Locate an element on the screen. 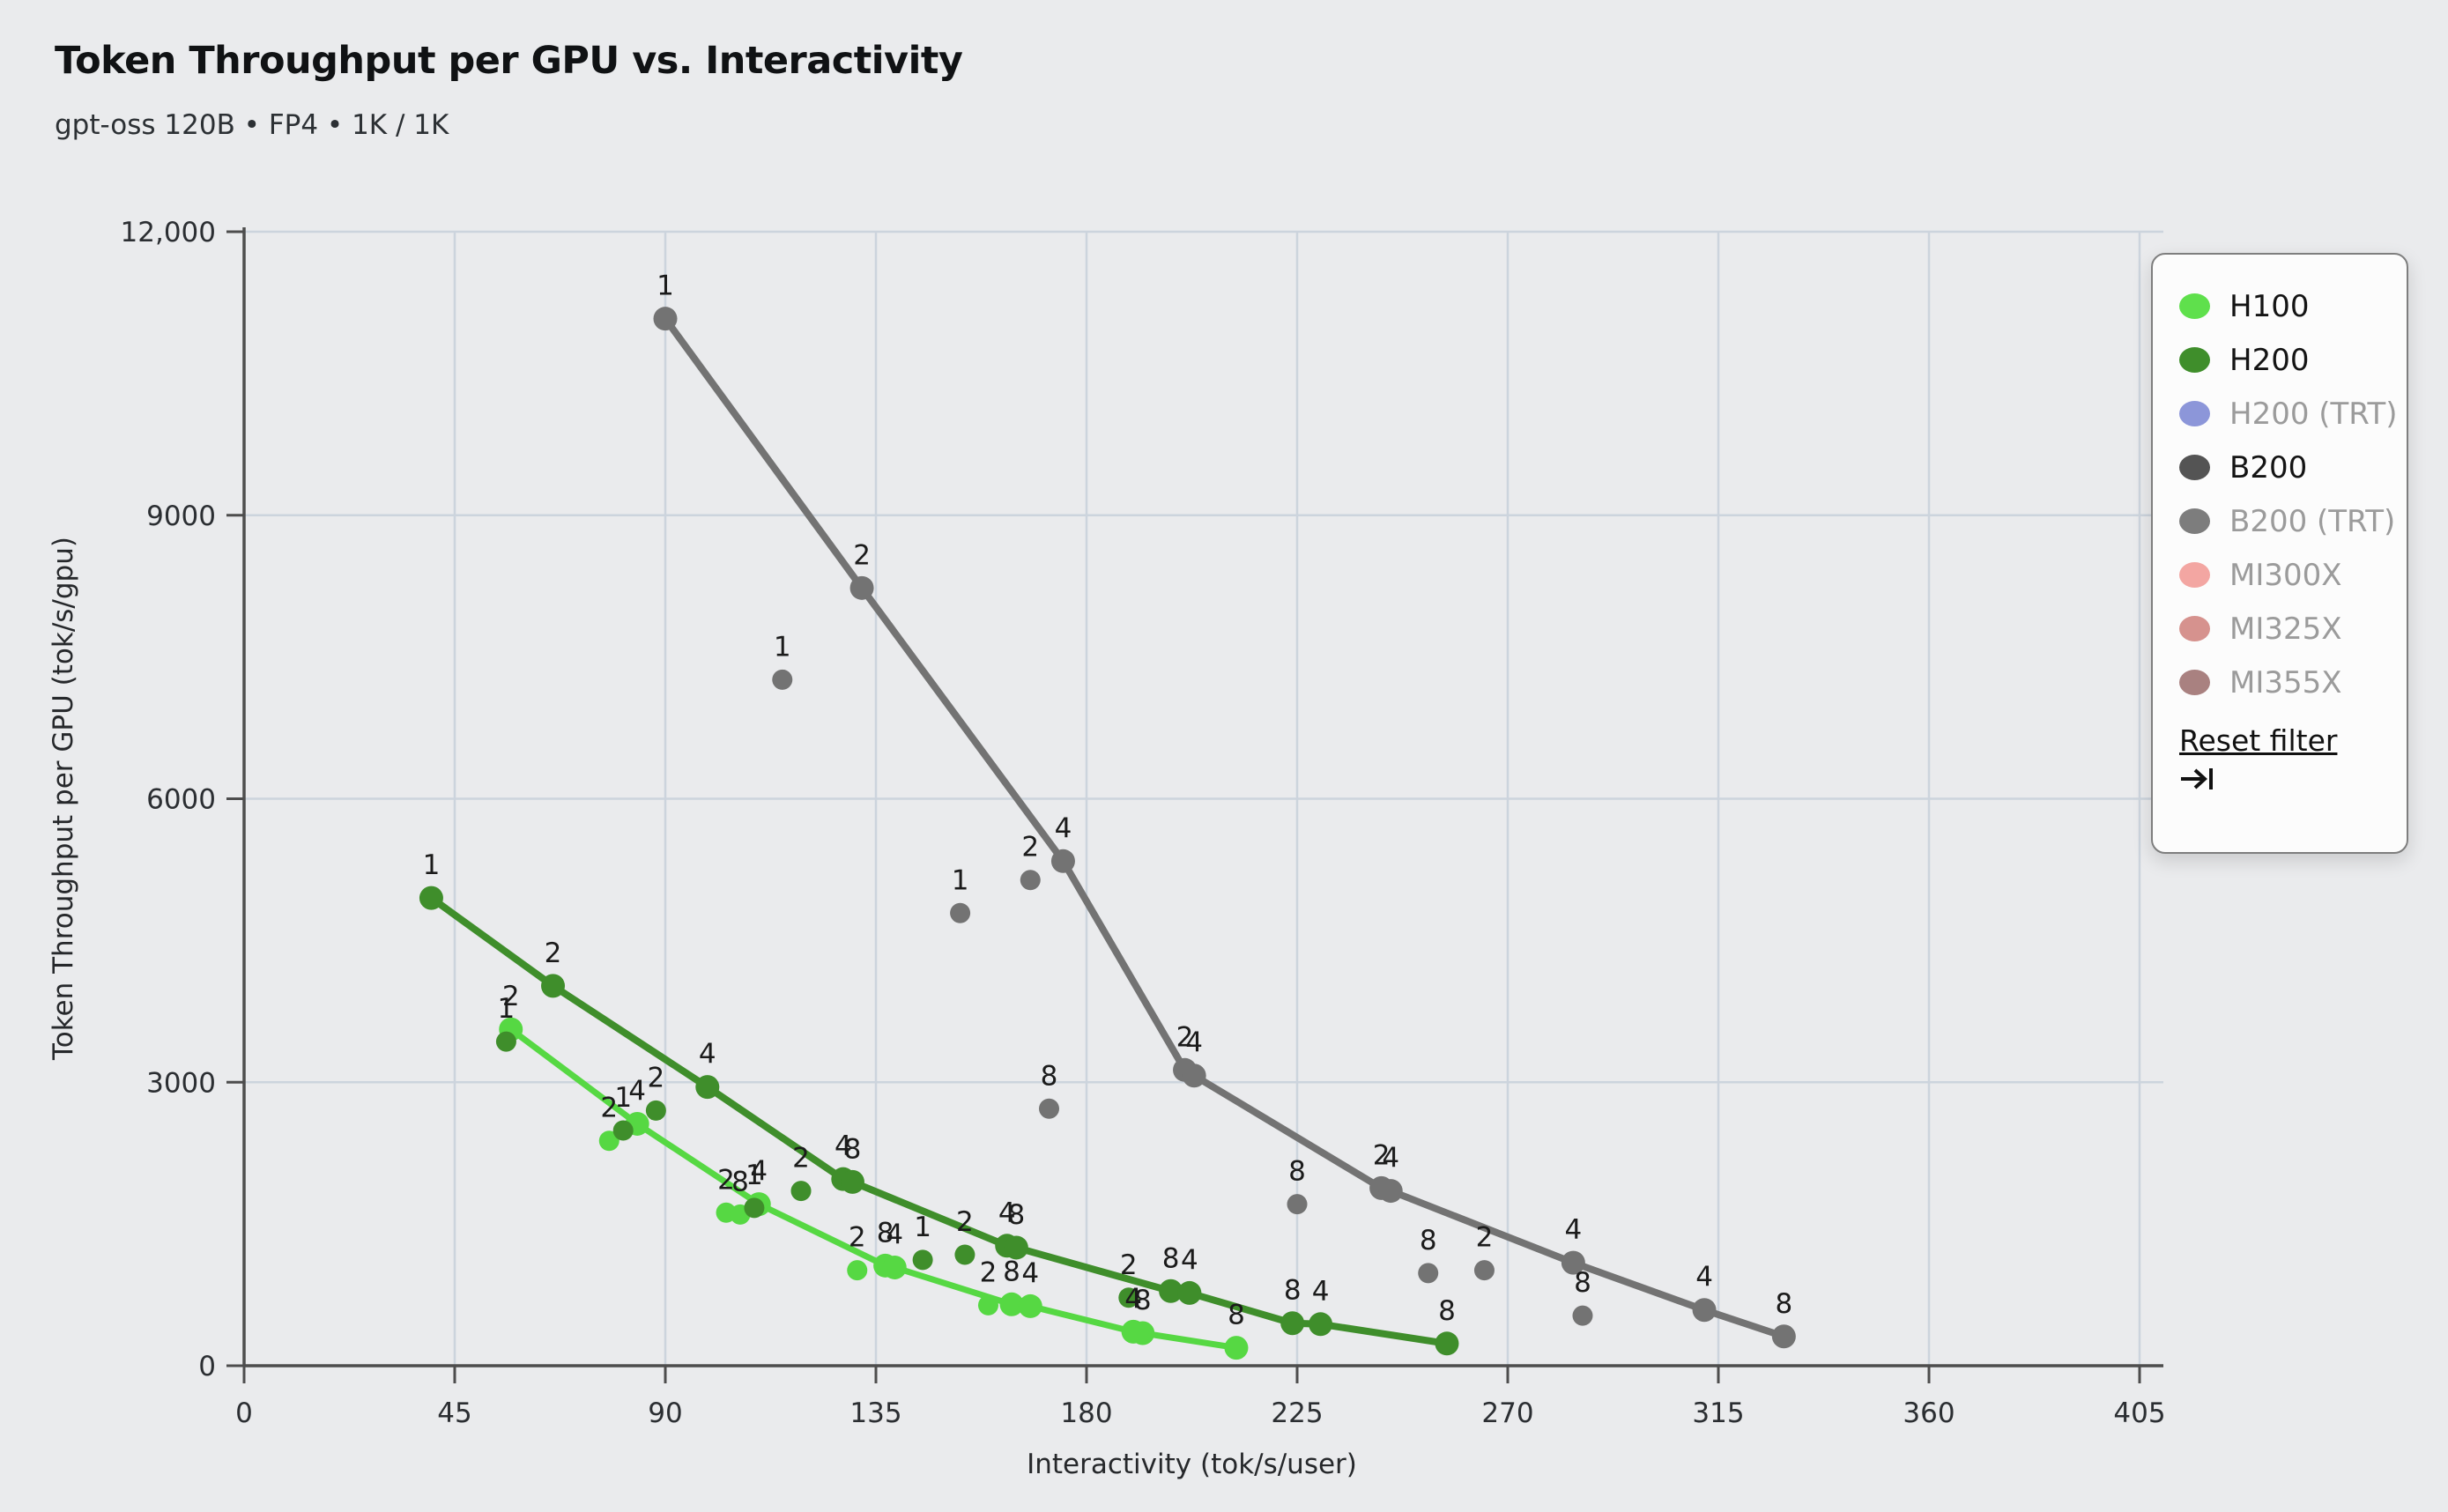 The image size is (2448, 1512). legend-item-label: MI355X is located at coordinates (2285, 682).